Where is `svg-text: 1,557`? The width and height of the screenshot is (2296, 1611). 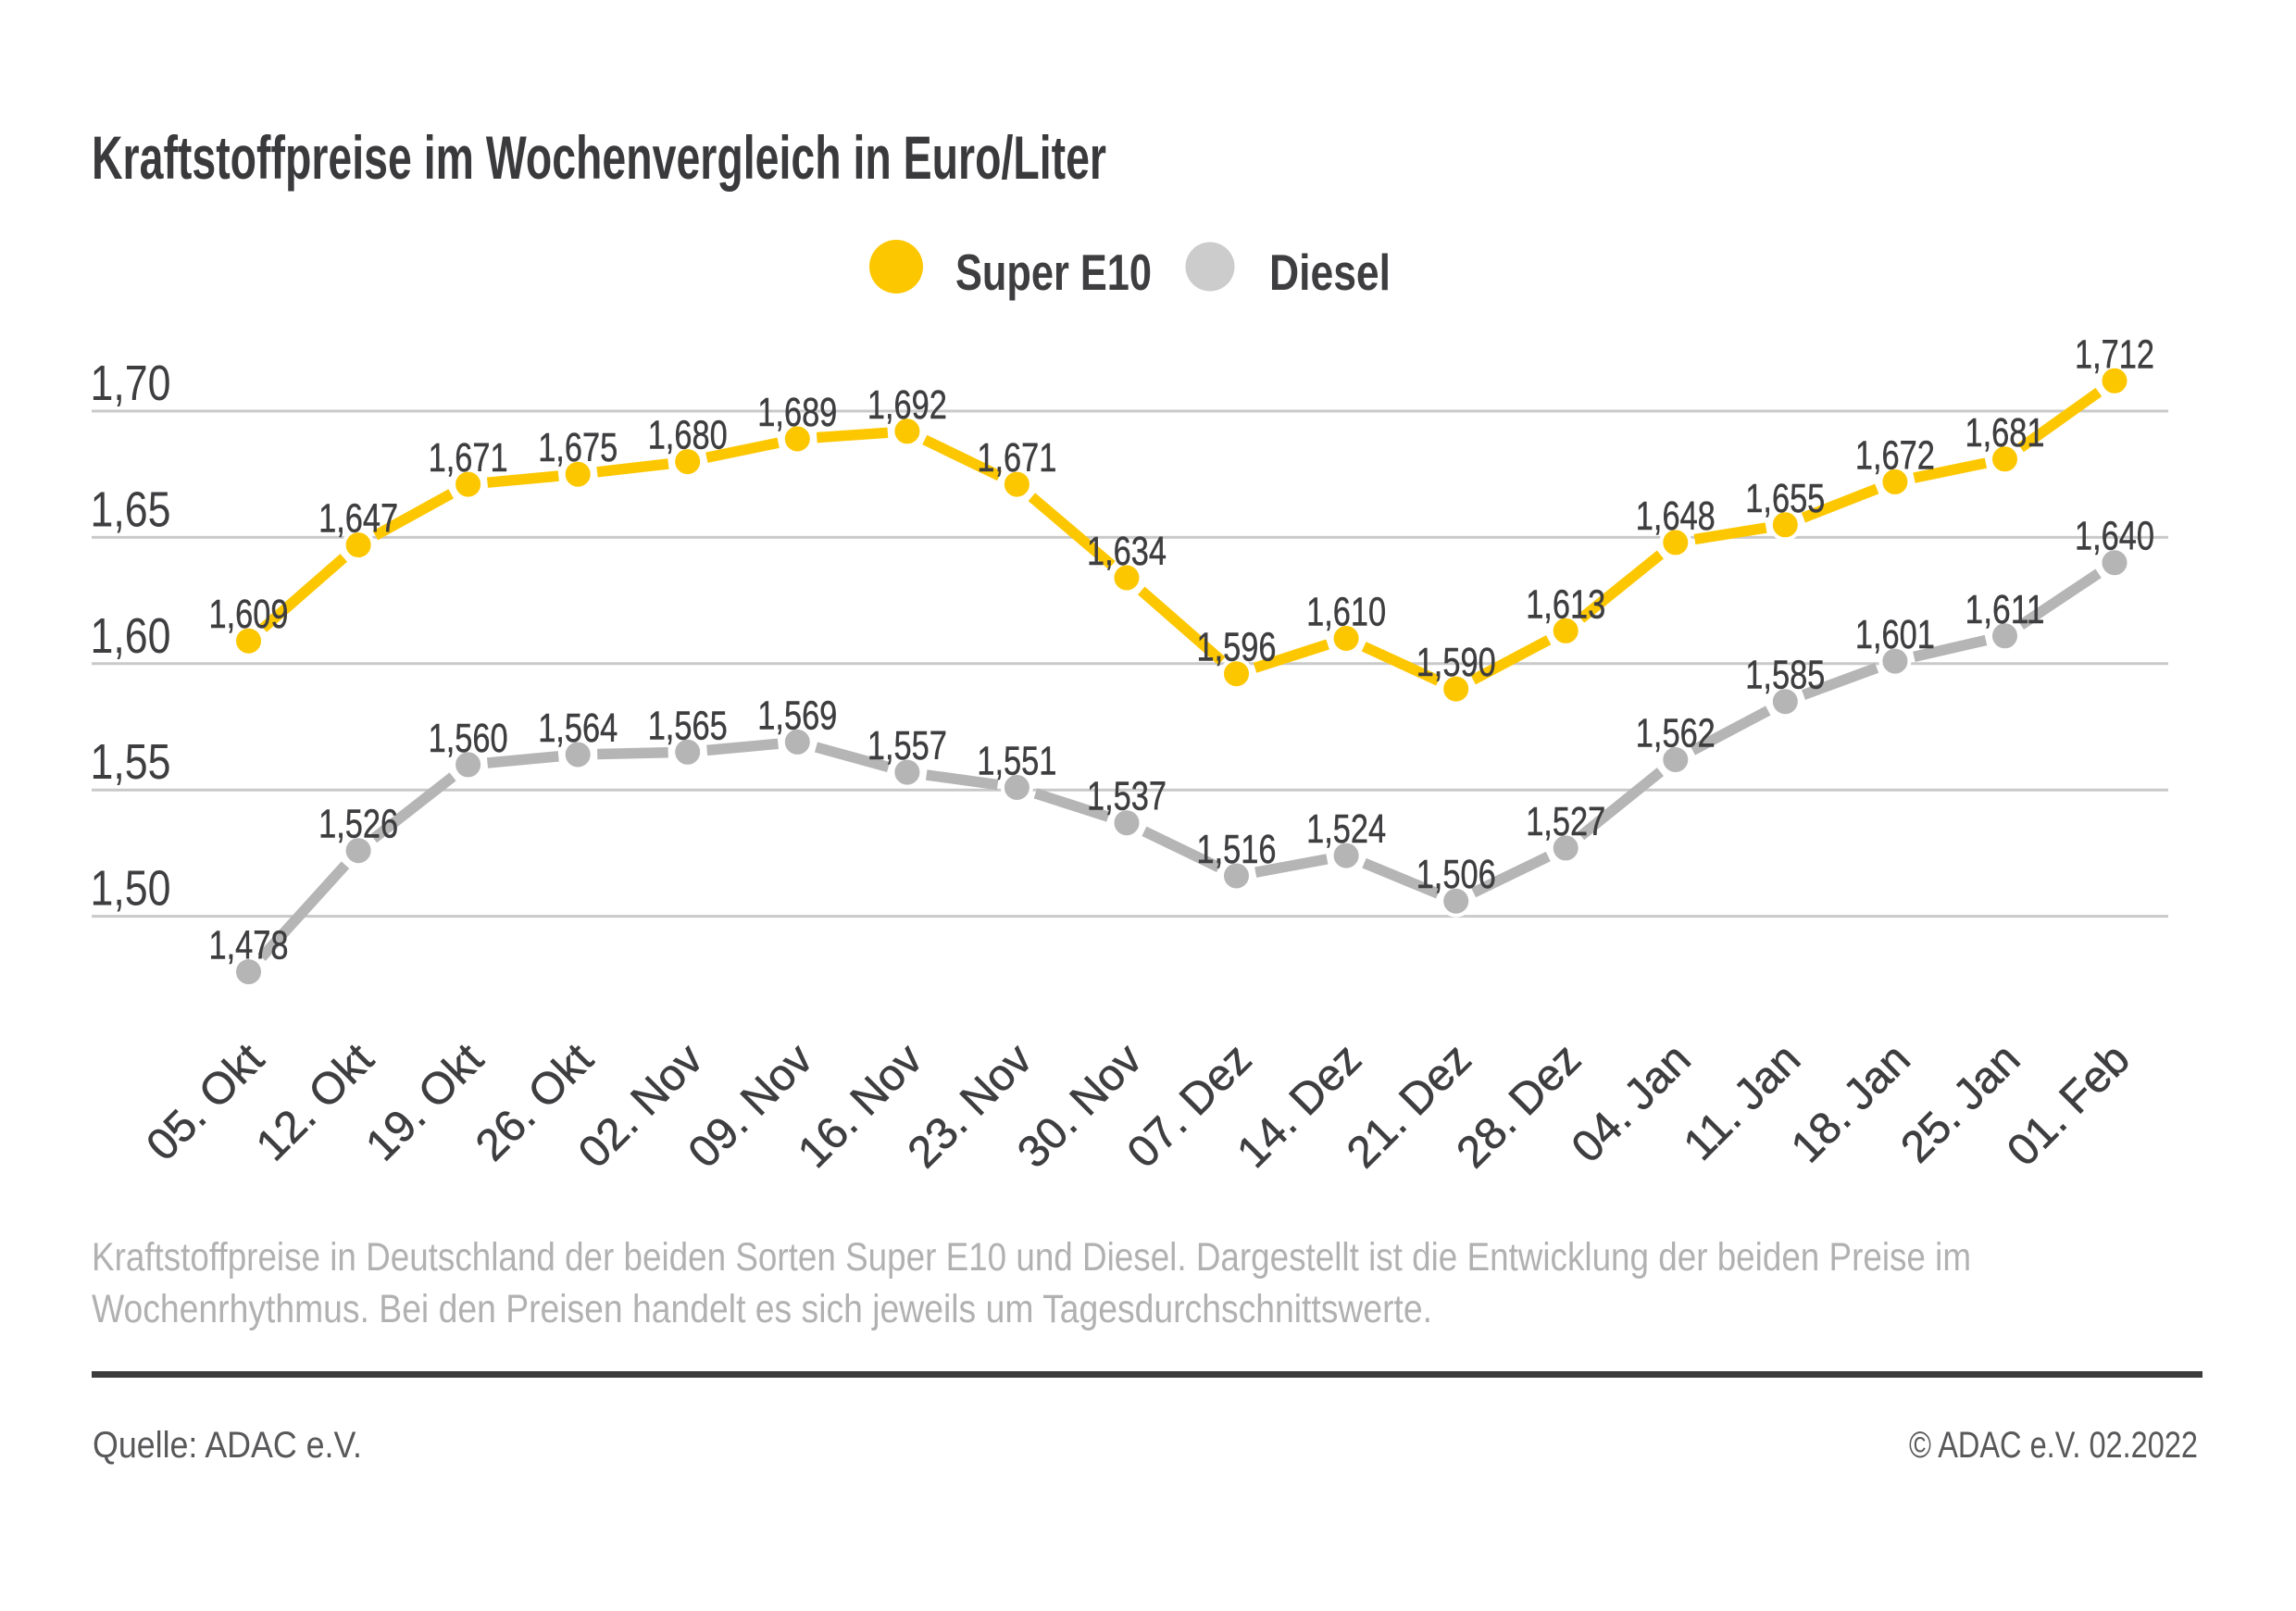
svg-text: 1,557 is located at coordinates (907, 745).